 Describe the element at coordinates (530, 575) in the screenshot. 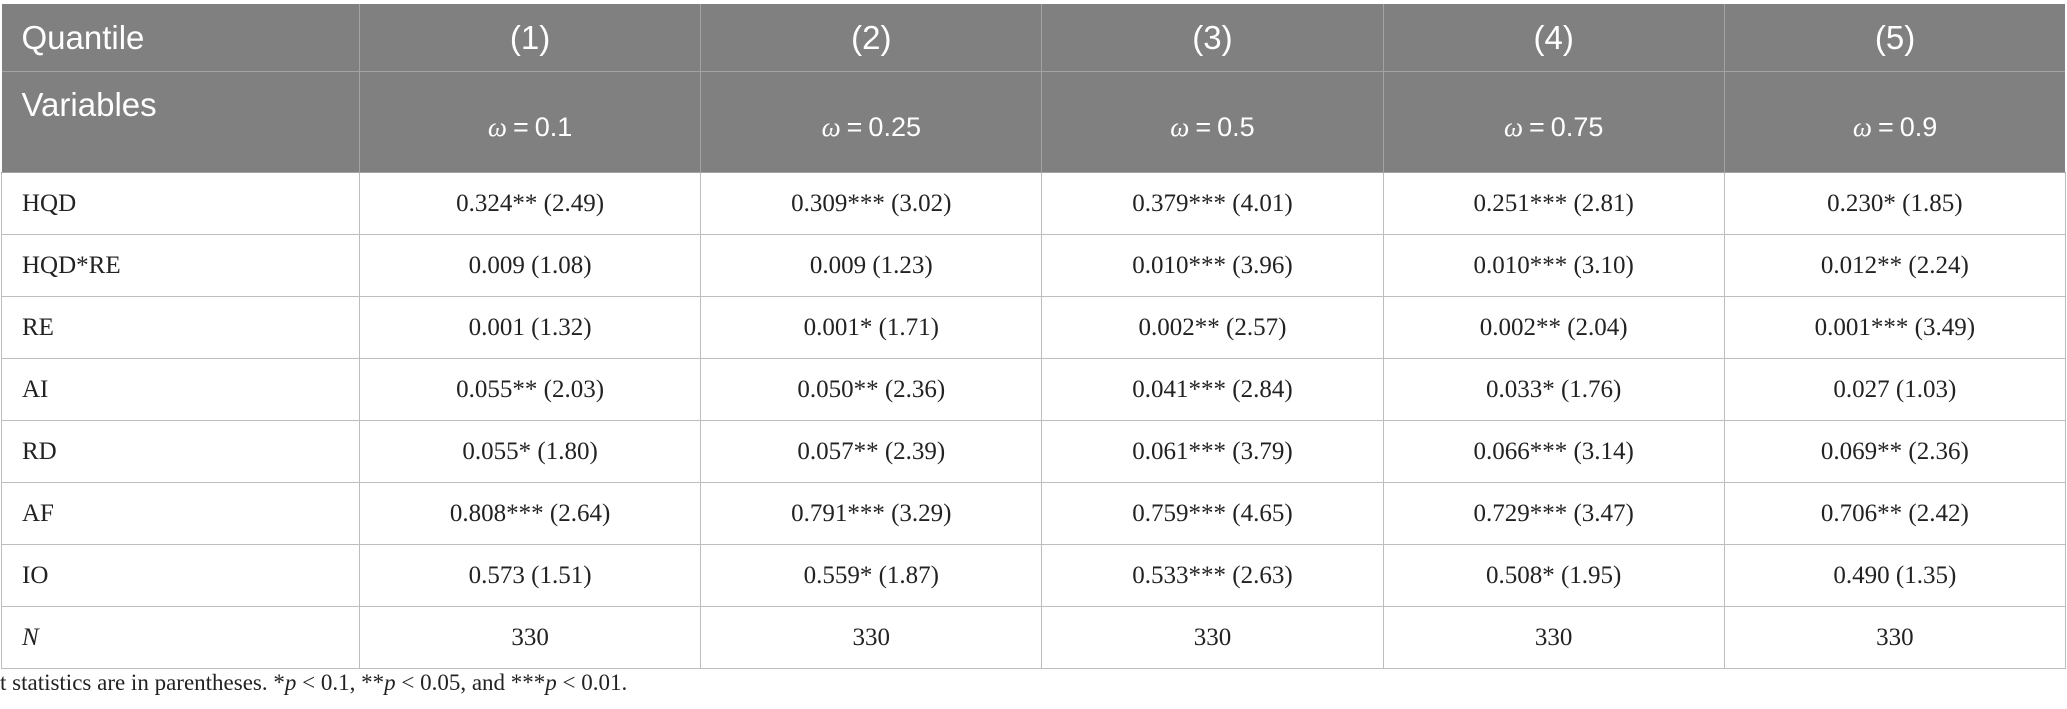

I see `table-cell: 0.573 (1.51)` at that location.